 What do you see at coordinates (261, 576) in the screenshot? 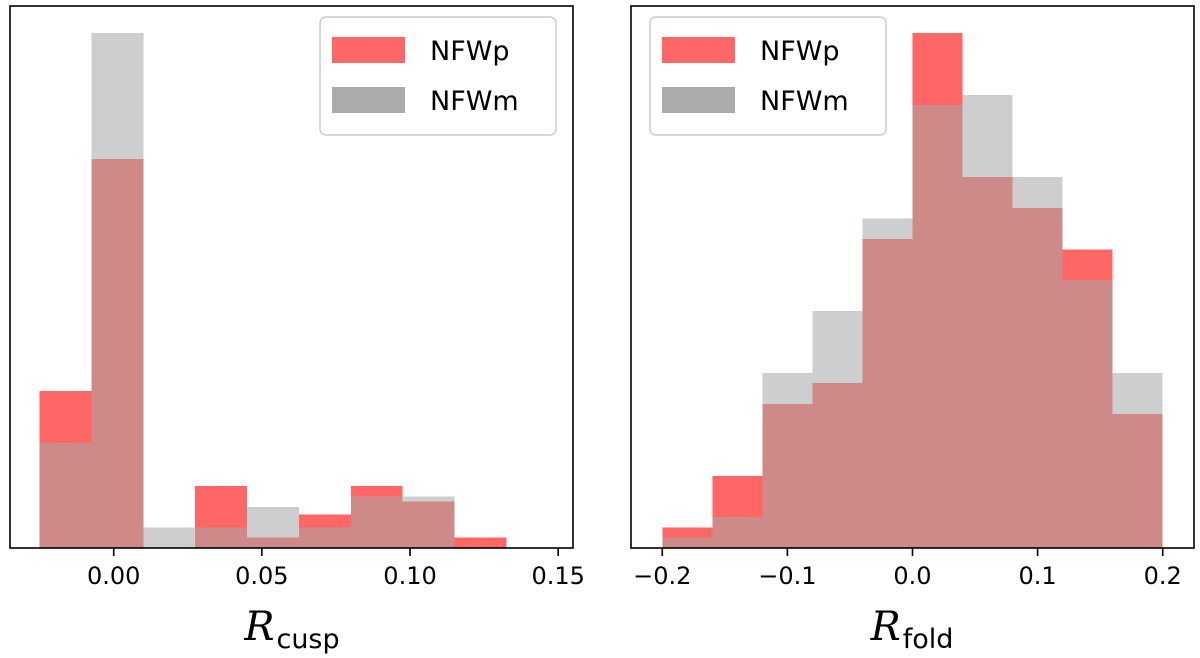
I see `x-tick-label: 0.05` at bounding box center [261, 576].